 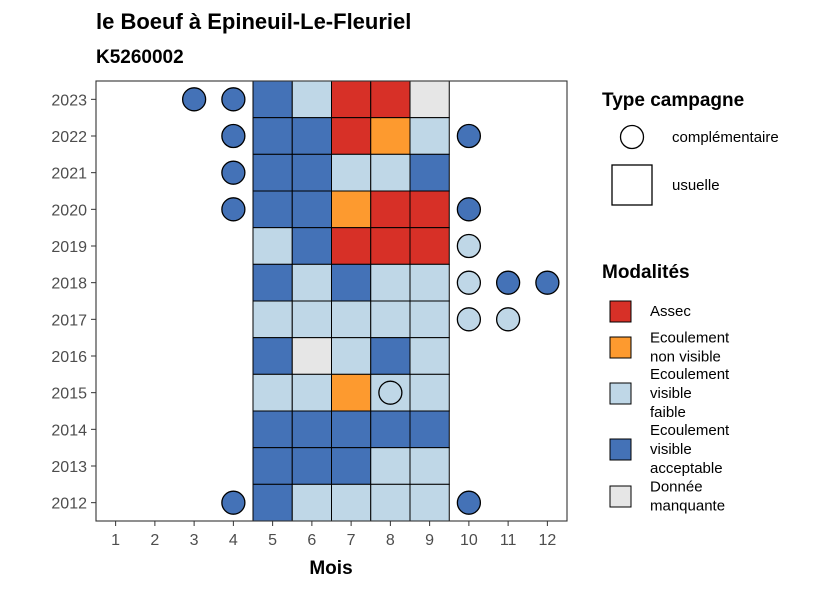 What do you see at coordinates (690, 148) in the screenshot?
I see `legend-type-campagne: Type campagne complémentaire usuelle` at bounding box center [690, 148].